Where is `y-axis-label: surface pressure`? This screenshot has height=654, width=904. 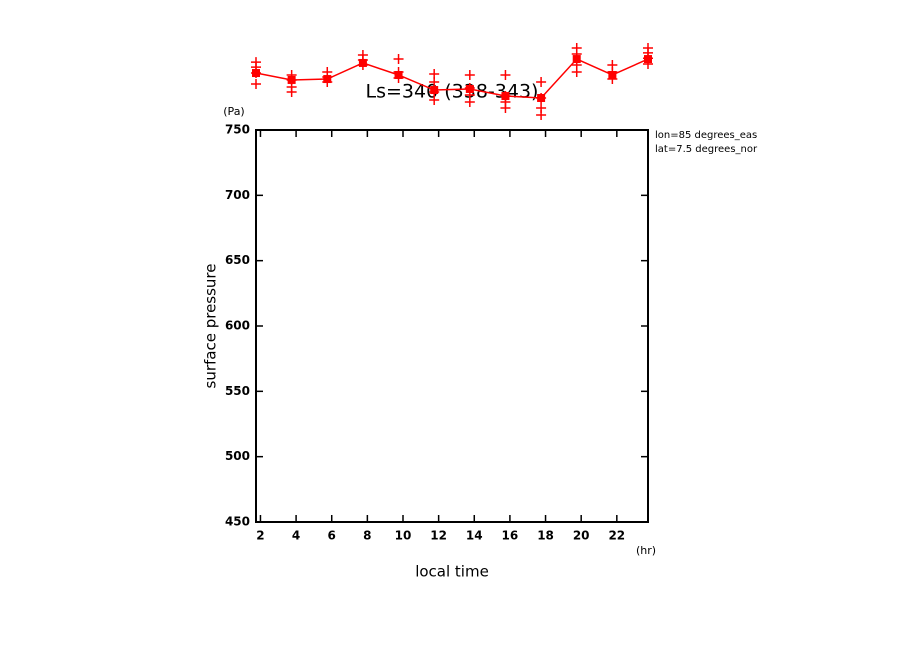
y-axis-label: surface pressure is located at coordinates (211, 326).